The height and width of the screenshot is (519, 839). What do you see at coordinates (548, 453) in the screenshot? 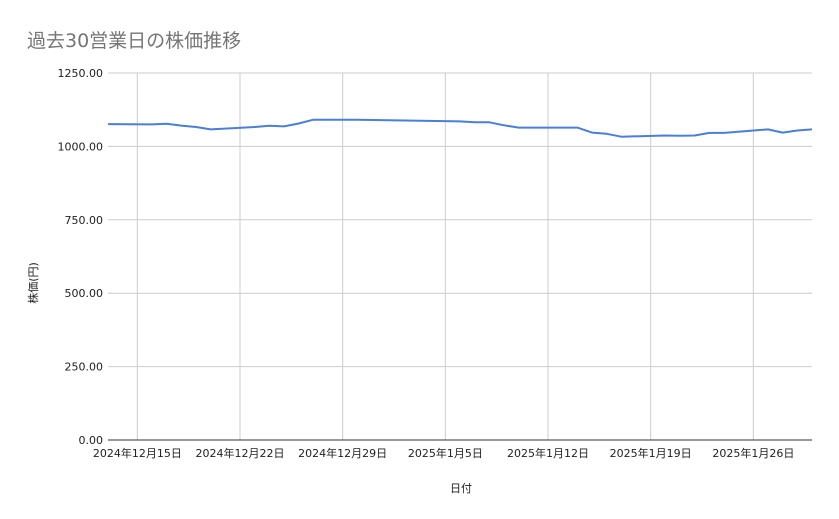
I see `x-tick-label: 2025年1月12日` at bounding box center [548, 453].